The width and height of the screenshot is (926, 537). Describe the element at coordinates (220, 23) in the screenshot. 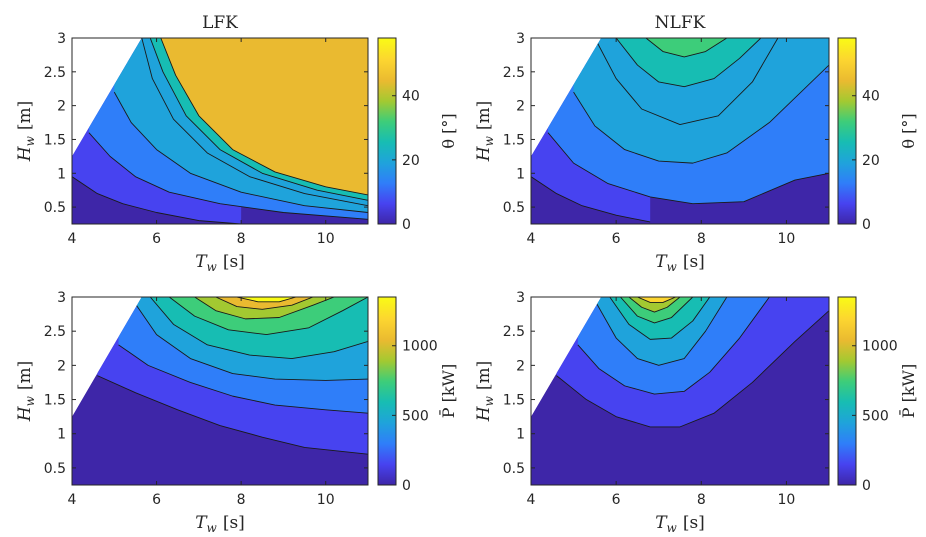

I see `chart-title: LFK` at that location.